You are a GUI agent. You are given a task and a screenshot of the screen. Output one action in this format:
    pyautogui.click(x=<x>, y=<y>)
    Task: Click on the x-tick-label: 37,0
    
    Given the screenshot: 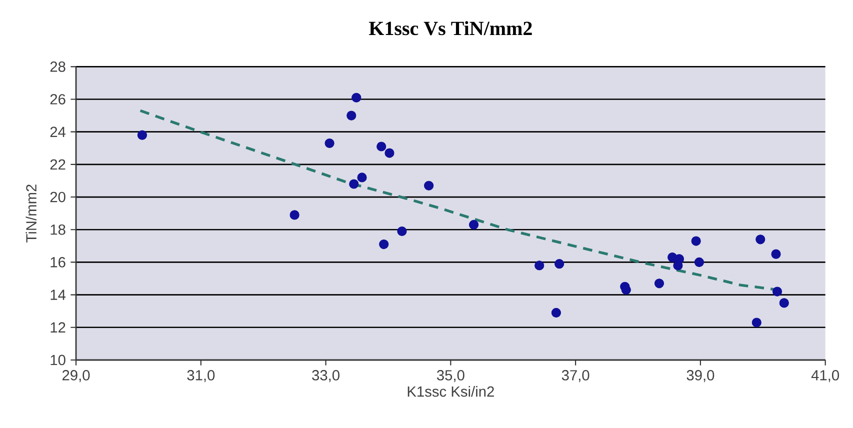 What is the action you would take?
    pyautogui.click(x=576, y=376)
    